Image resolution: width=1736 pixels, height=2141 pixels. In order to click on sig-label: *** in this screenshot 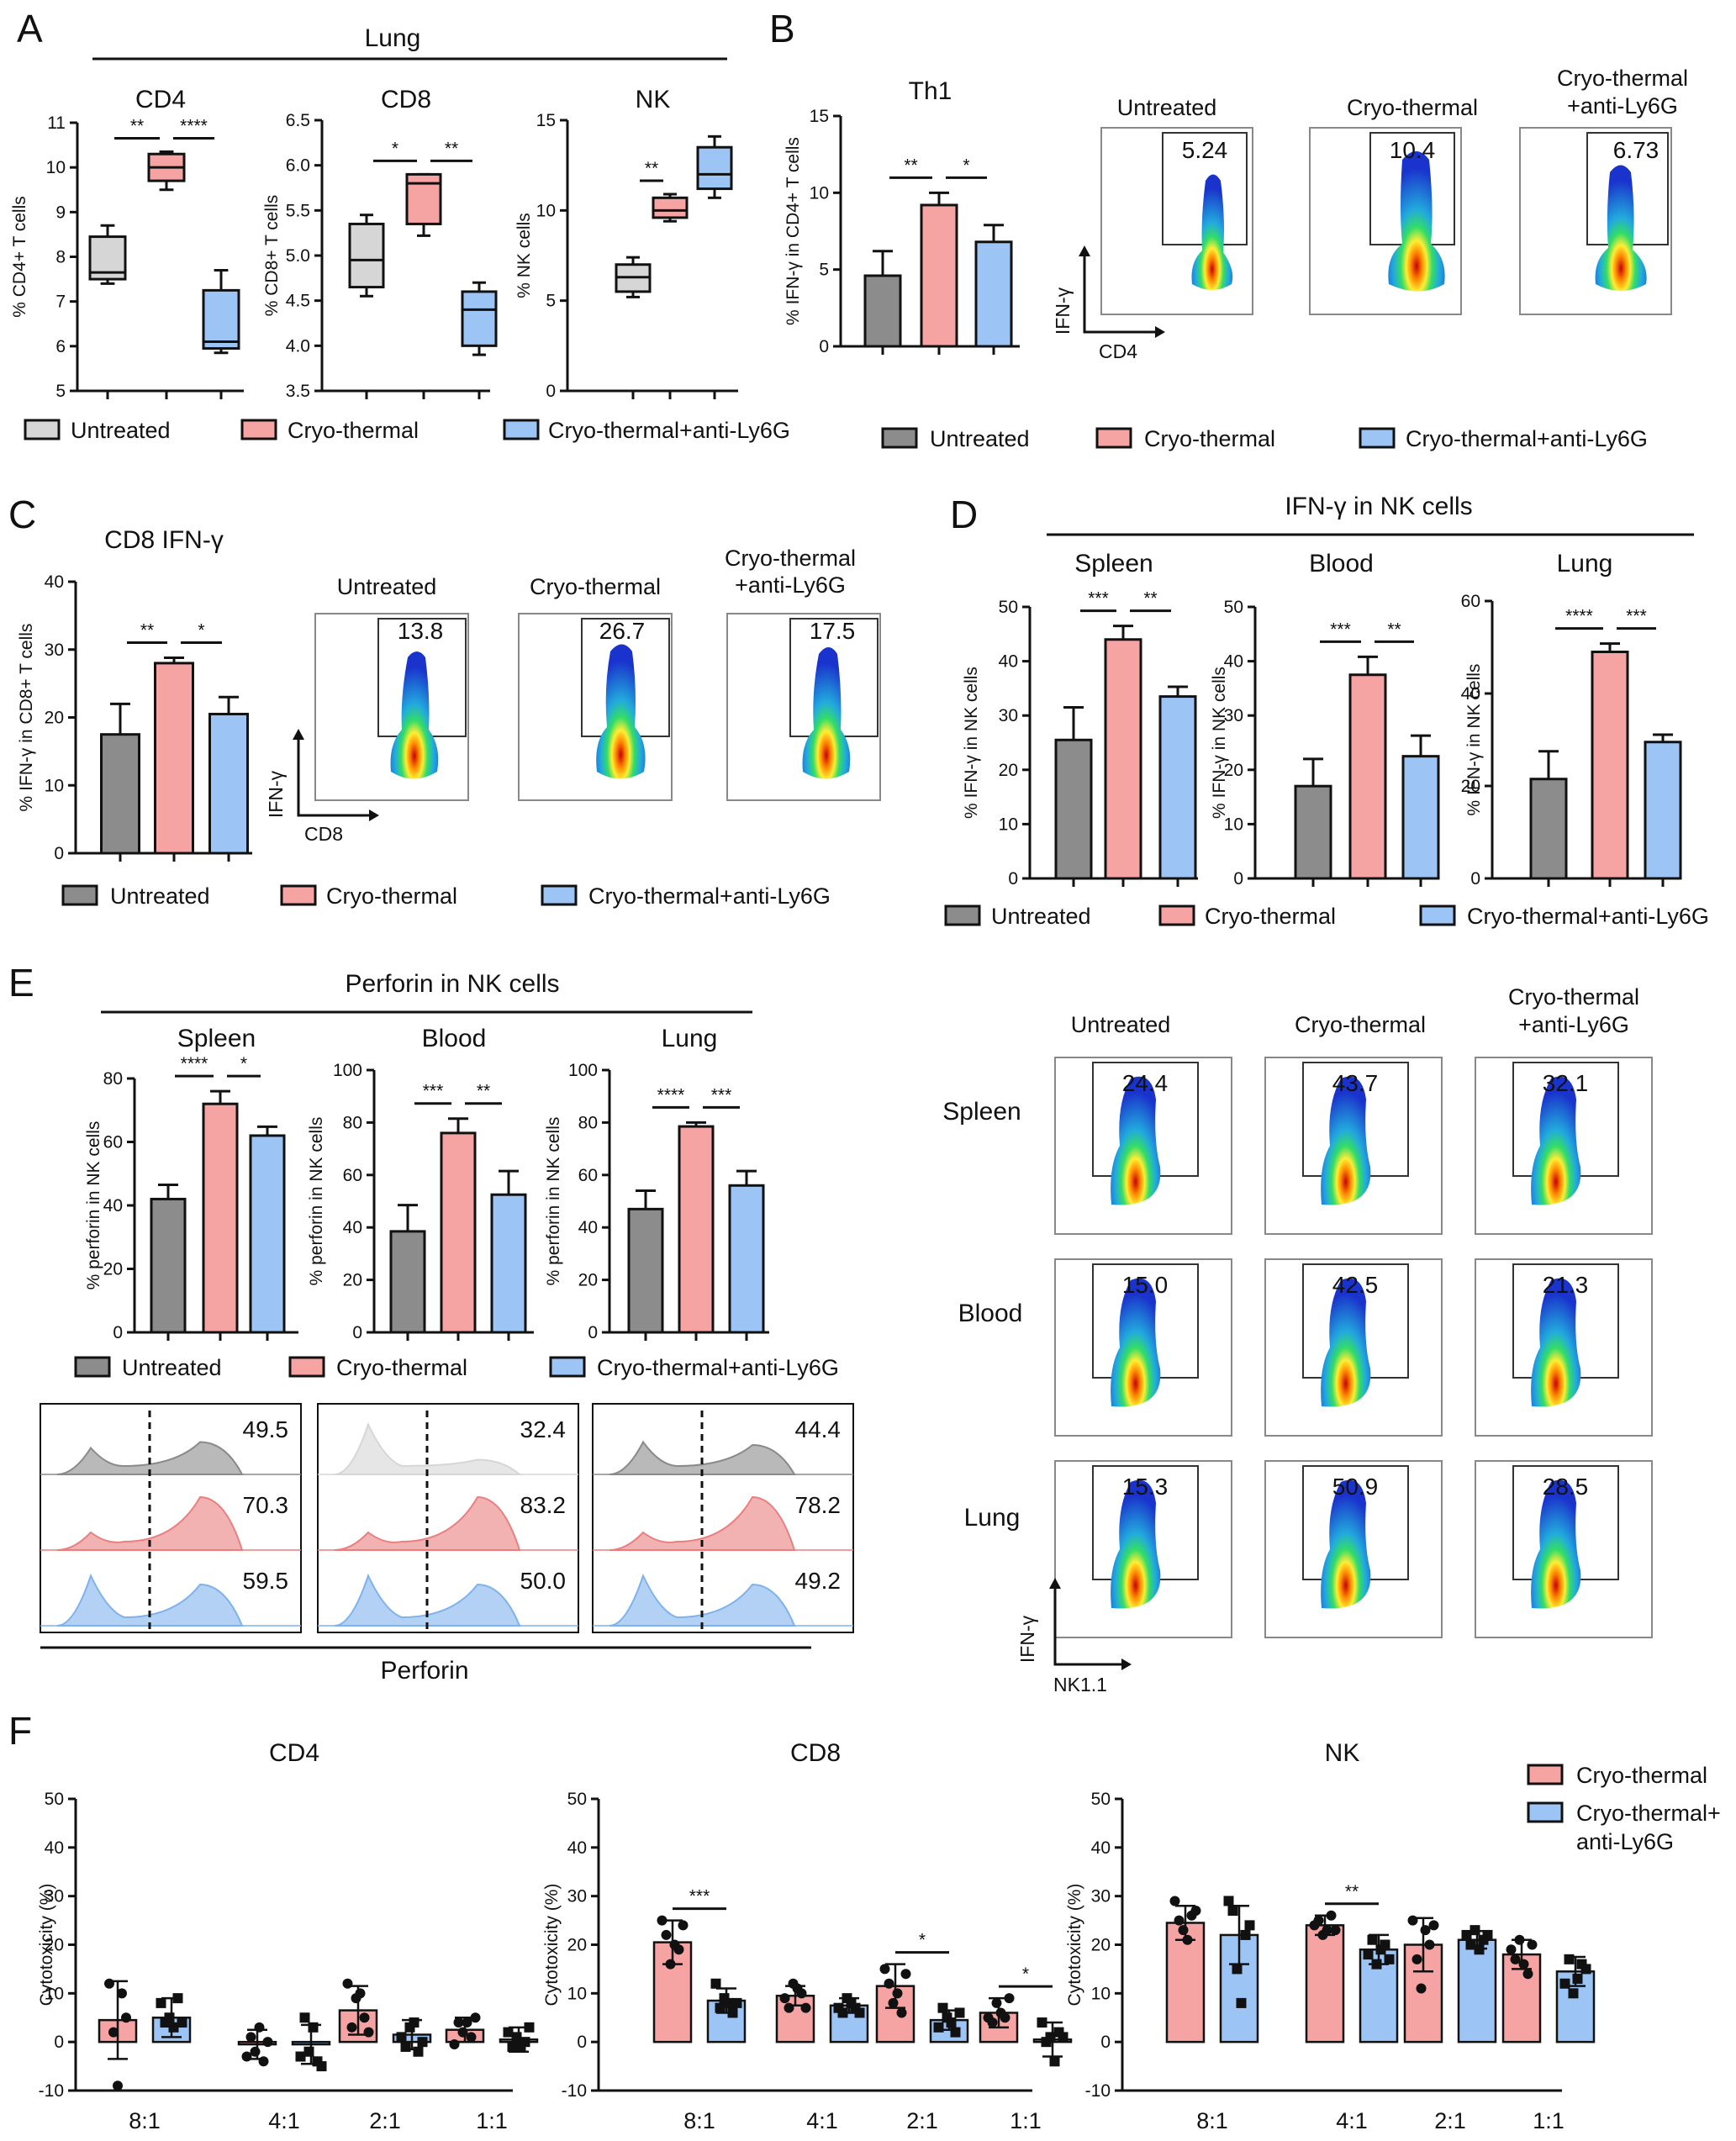, I will do `click(721, 1095)`.